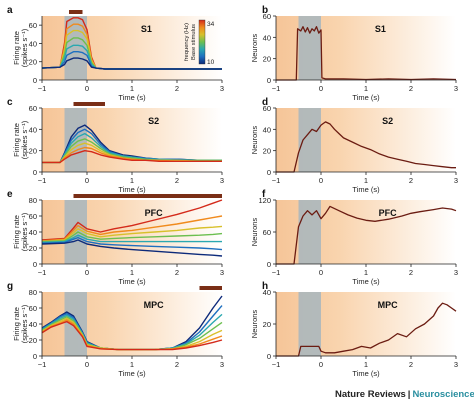 This screenshot has width=474, height=408. I want to click on panel-title: S2, so click(153, 121).